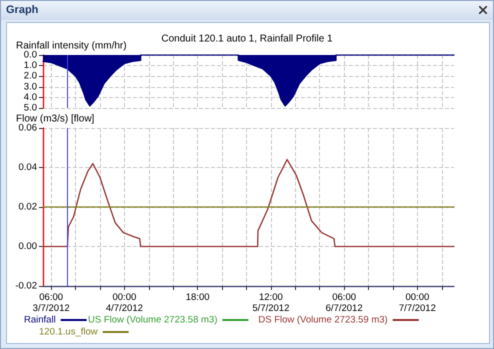 The height and width of the screenshot is (349, 494). Describe the element at coordinates (153, 320) in the screenshot. I see `legend-label: US Flow (Volume 2723.58 m3)` at that location.